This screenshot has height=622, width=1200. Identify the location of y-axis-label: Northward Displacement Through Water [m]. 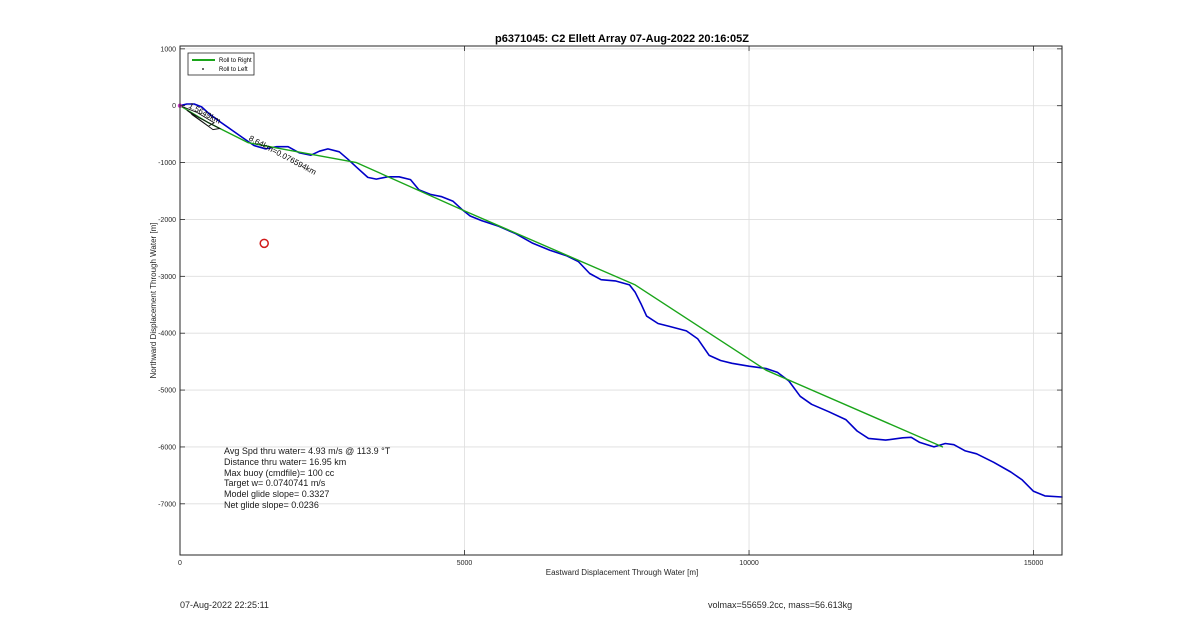
(153, 300).